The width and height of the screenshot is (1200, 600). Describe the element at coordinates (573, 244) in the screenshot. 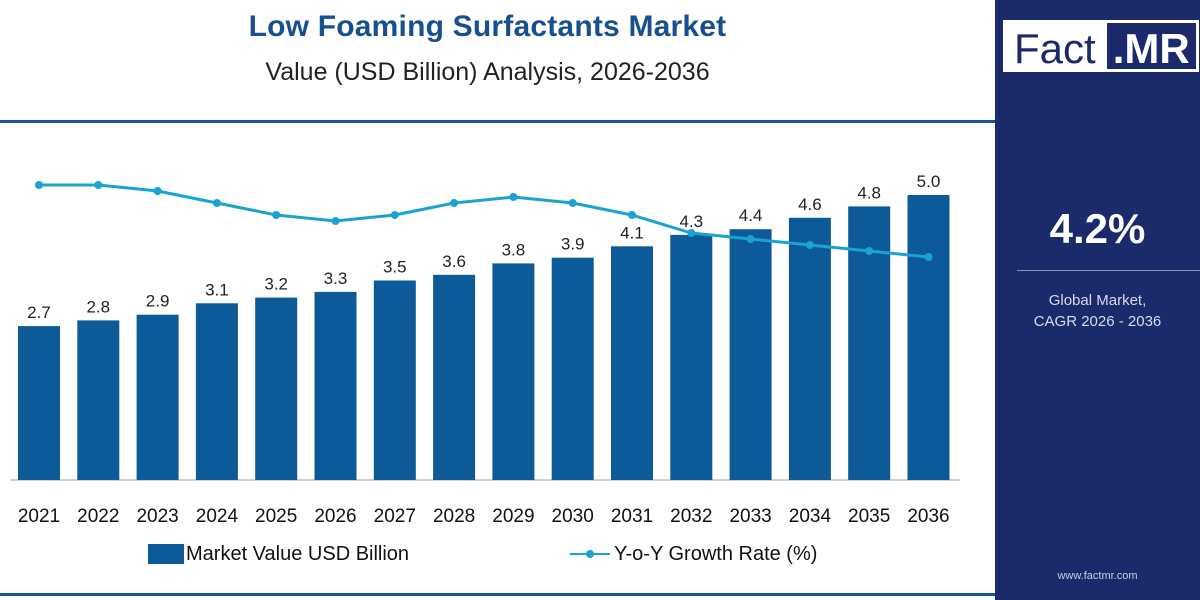

I see `bar-label-2030: 3.9` at that location.